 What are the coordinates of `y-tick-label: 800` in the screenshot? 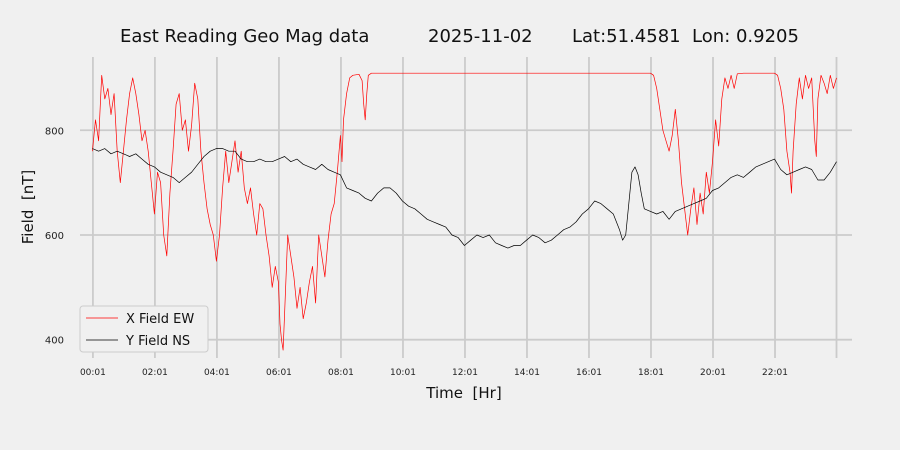 It's located at (54, 131).